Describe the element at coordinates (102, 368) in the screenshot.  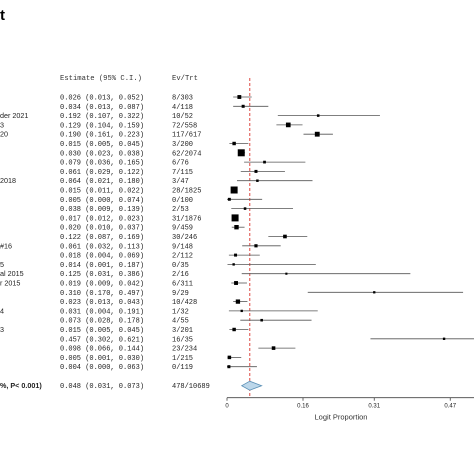
I see `estimate-ci-text: 0.004 (0.000, 0.063)` at that location.